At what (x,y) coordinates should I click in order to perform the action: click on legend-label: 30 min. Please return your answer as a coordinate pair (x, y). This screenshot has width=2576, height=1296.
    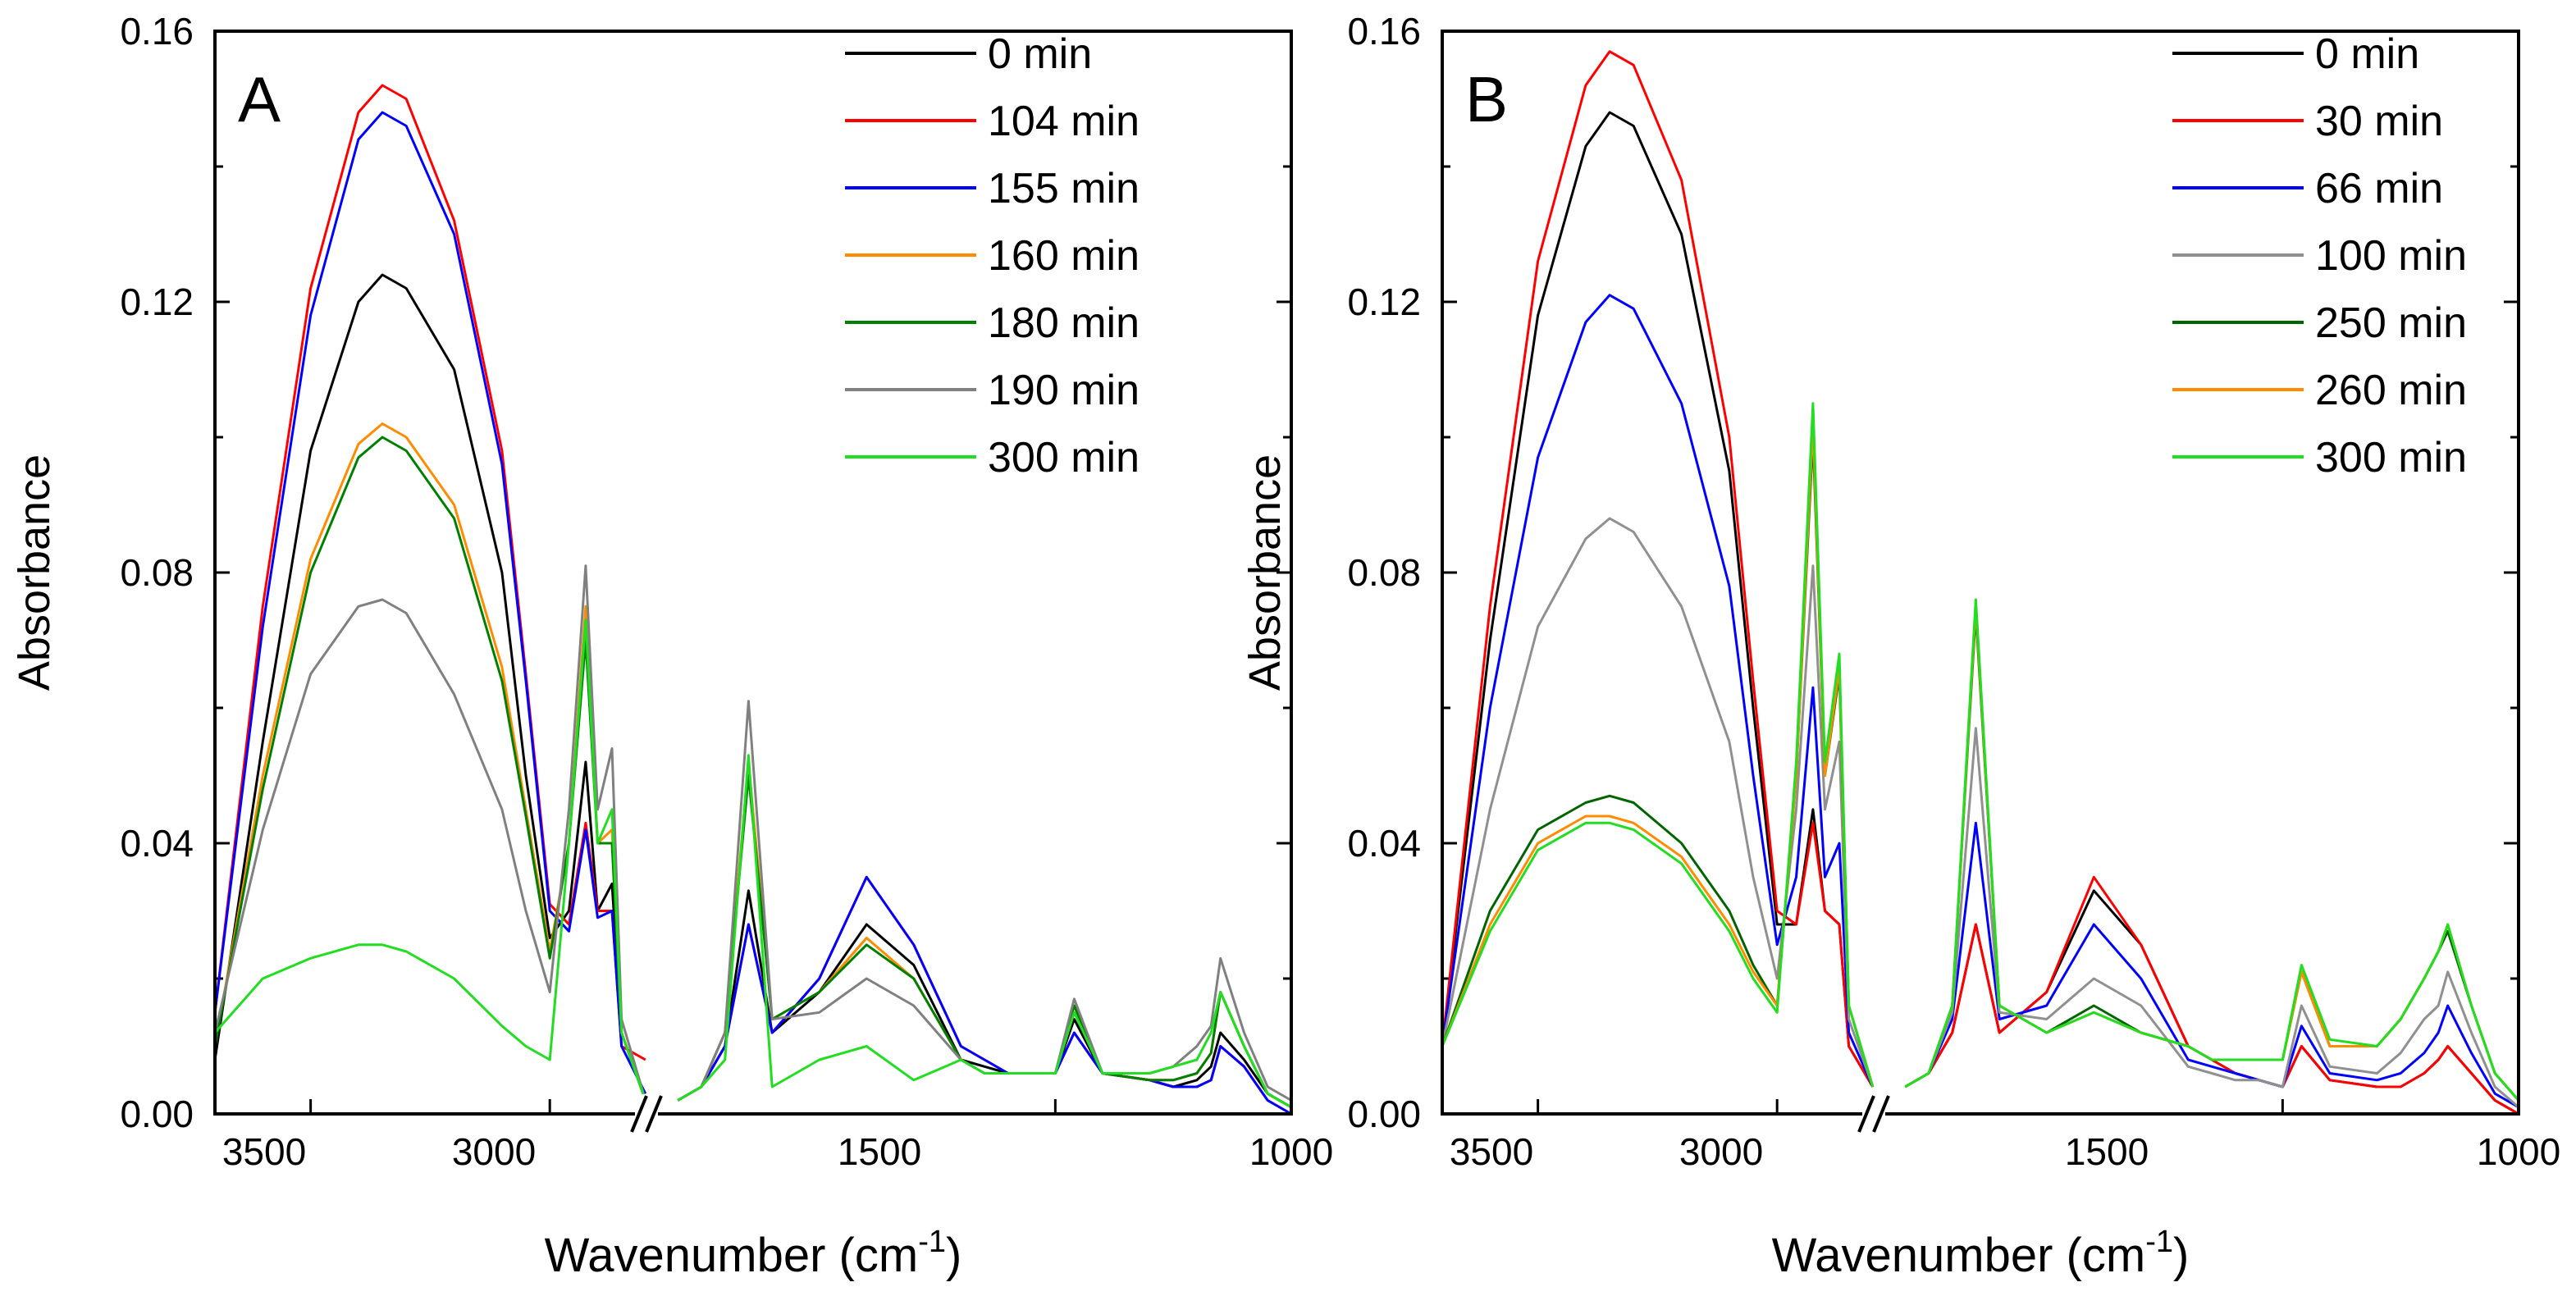
    Looking at the image, I should click on (2379, 121).